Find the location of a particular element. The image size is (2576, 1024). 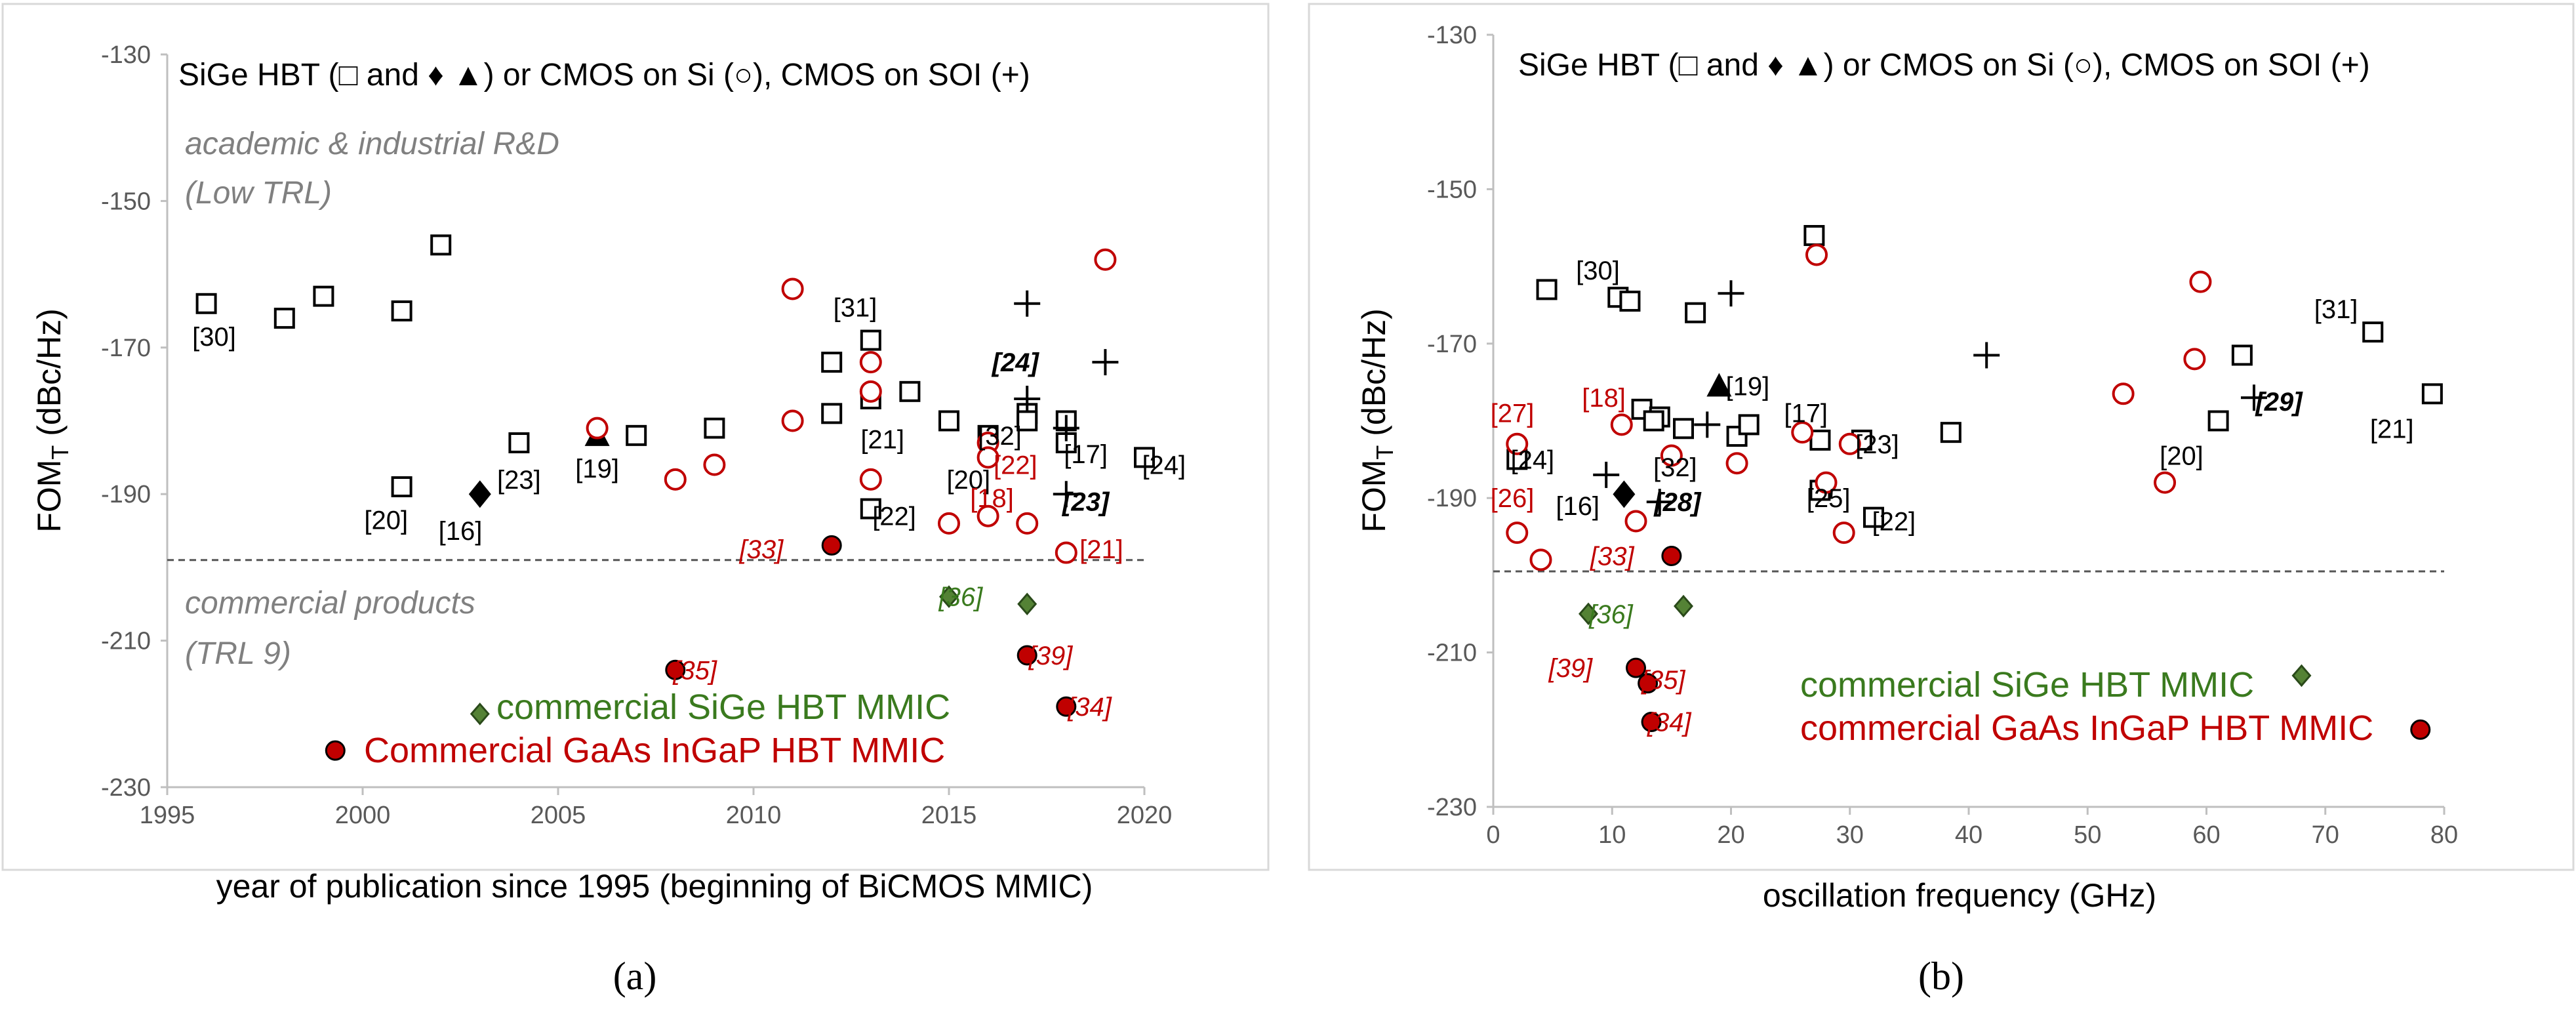

panel-b-x-tick-label: 20 is located at coordinates (1730, 835).